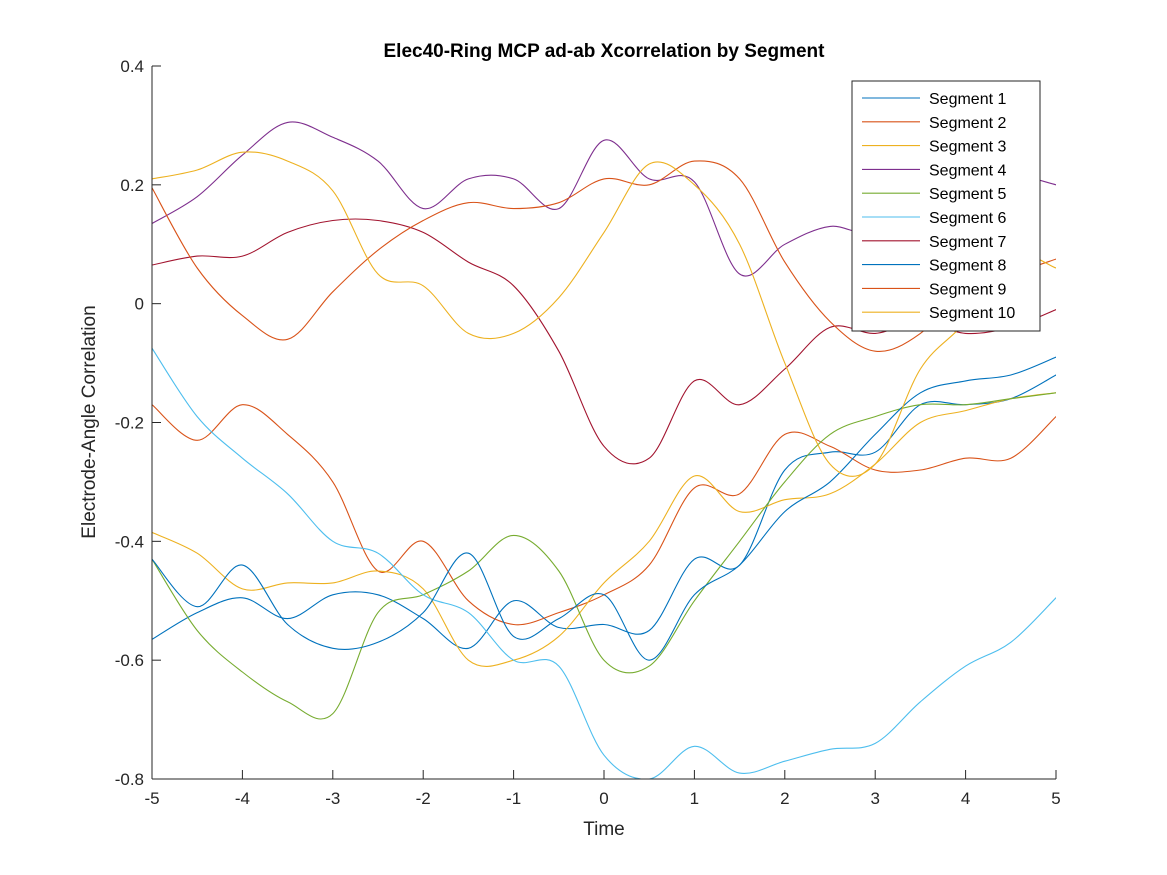 This screenshot has width=1167, height=875. I want to click on legend-label: Segment 5, so click(967, 194).